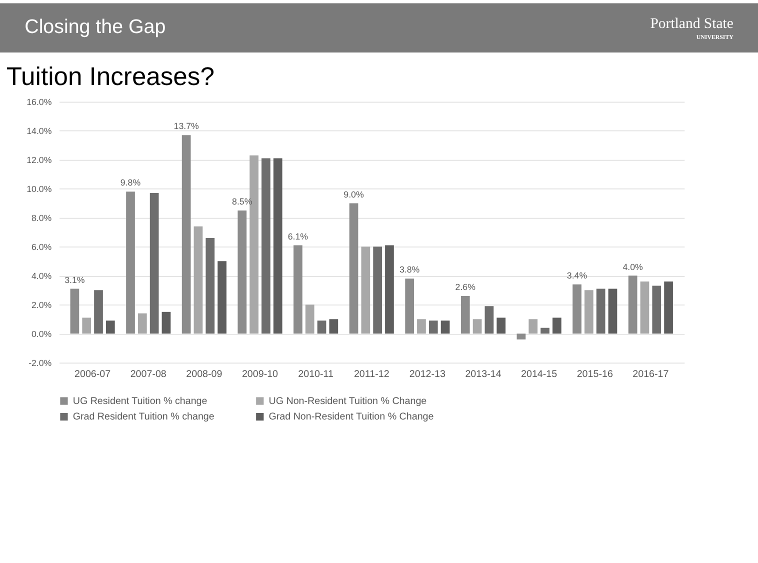 This screenshot has height=563, width=758. What do you see at coordinates (39, 131) in the screenshot?
I see `y-tick-label: 14.0%` at bounding box center [39, 131].